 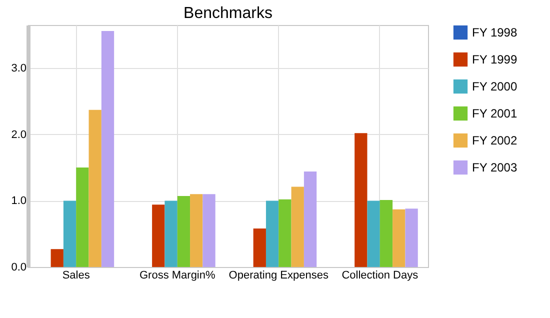 I want to click on legend-label: FY 2001, so click(x=495, y=113).